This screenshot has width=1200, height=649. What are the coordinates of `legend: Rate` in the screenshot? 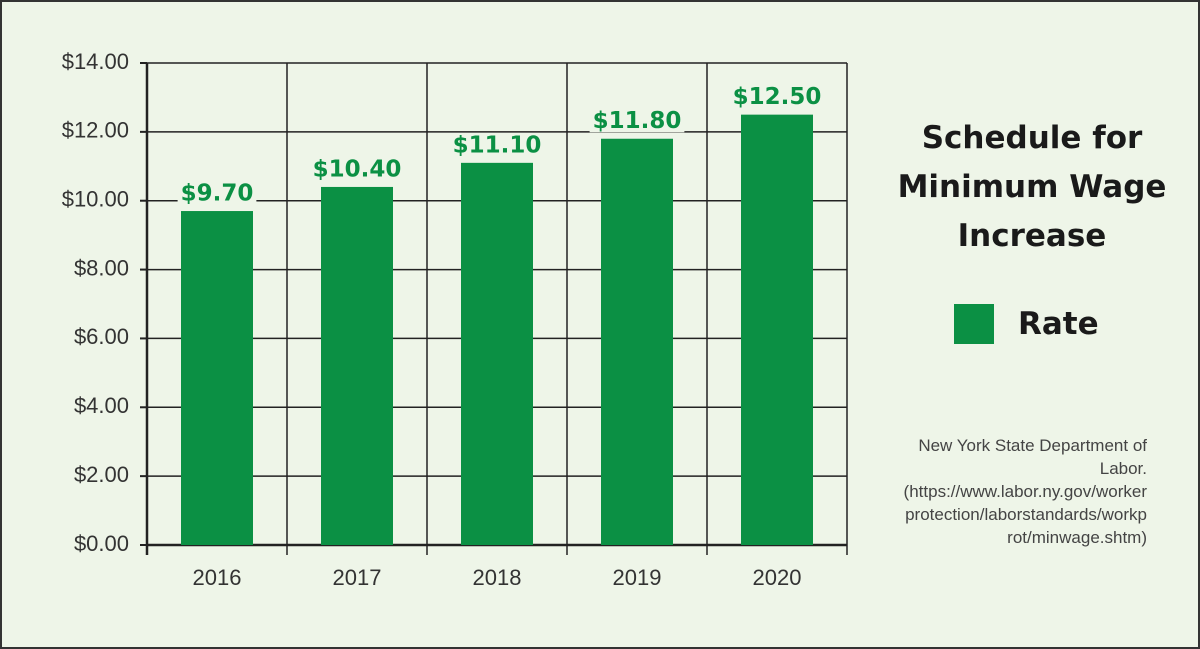 It's located at (1026, 324).